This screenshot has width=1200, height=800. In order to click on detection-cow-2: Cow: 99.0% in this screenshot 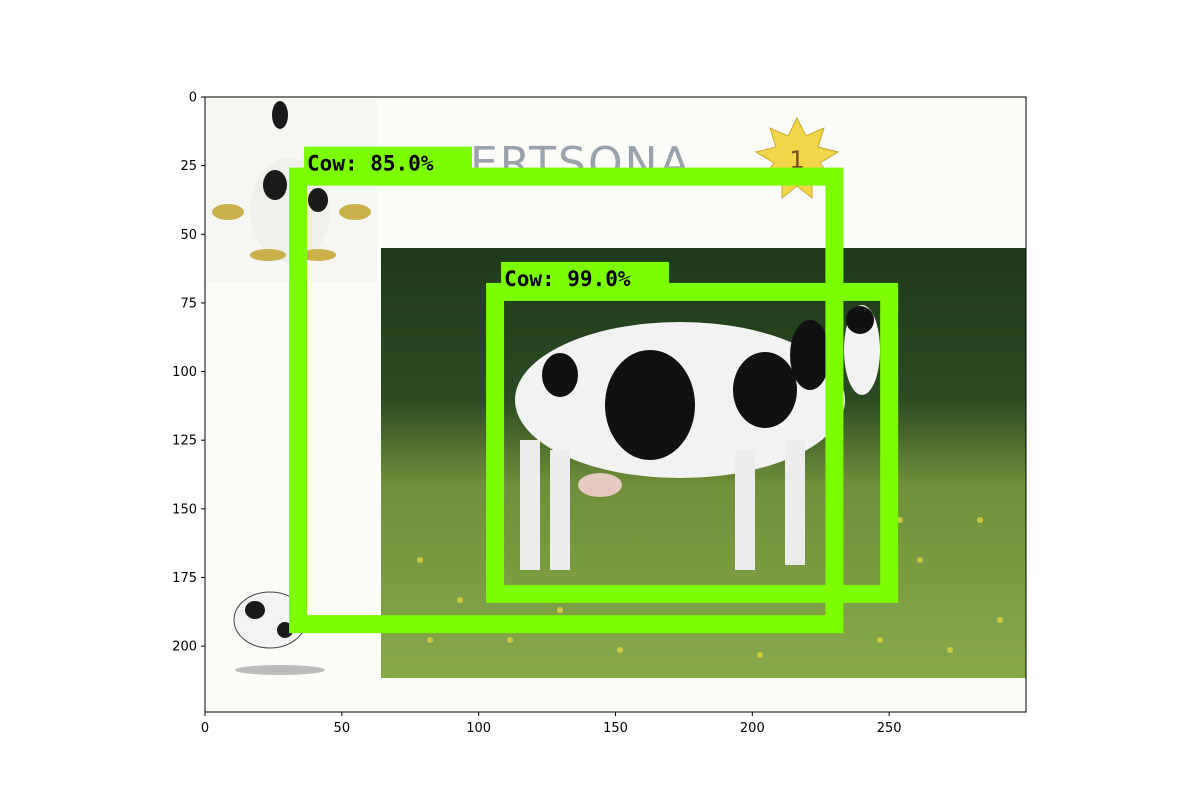, I will do `click(692, 432)`.